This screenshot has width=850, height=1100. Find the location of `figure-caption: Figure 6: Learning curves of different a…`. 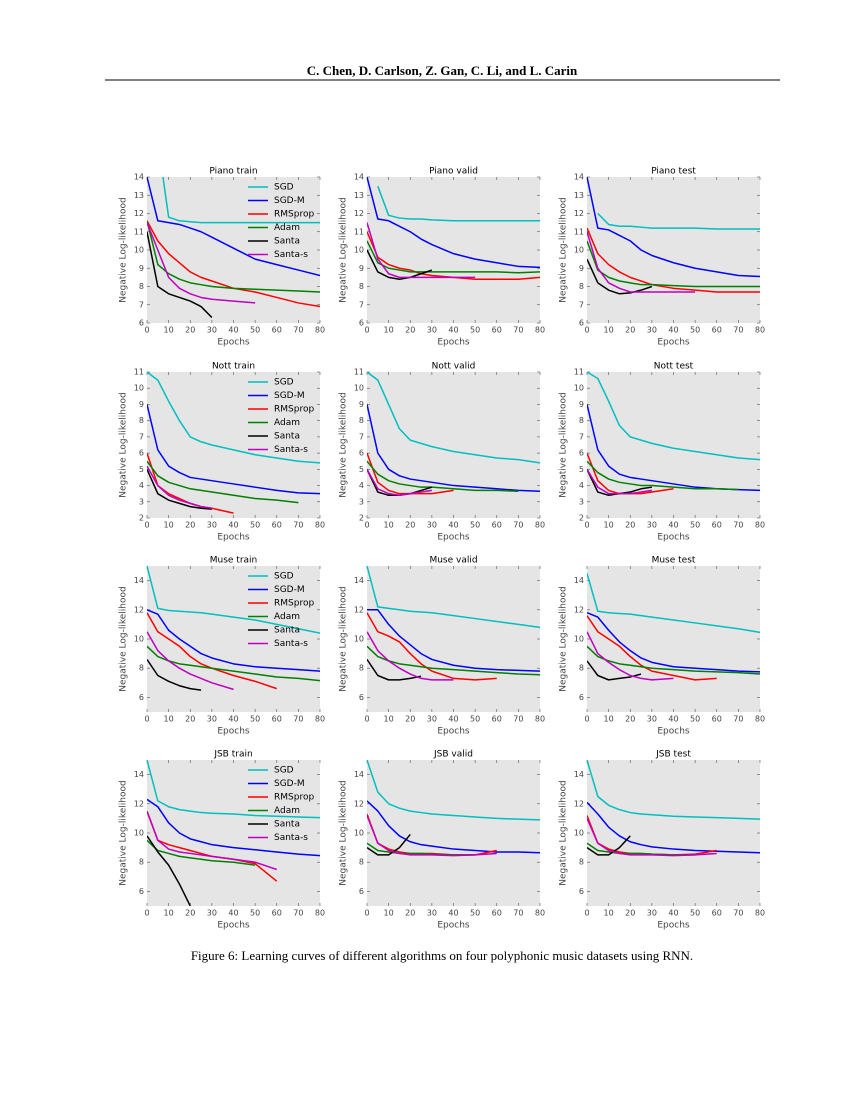

figure-caption: Figure 6: Learning curves of different a… is located at coordinates (442, 955).